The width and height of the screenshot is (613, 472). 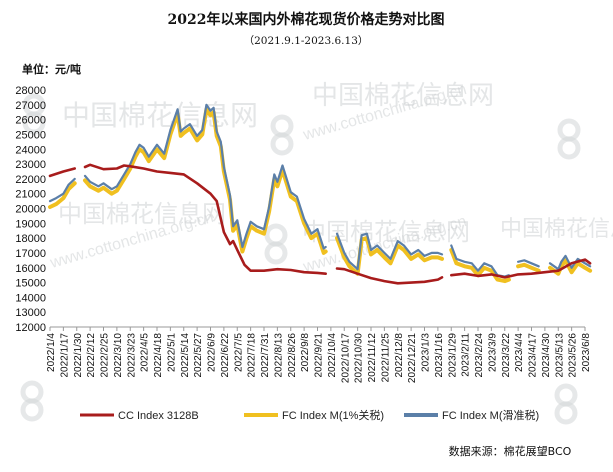 What do you see at coordinates (131, 355) in the screenshot?
I see `x-tick-label: 2022/3/23` at bounding box center [131, 355].